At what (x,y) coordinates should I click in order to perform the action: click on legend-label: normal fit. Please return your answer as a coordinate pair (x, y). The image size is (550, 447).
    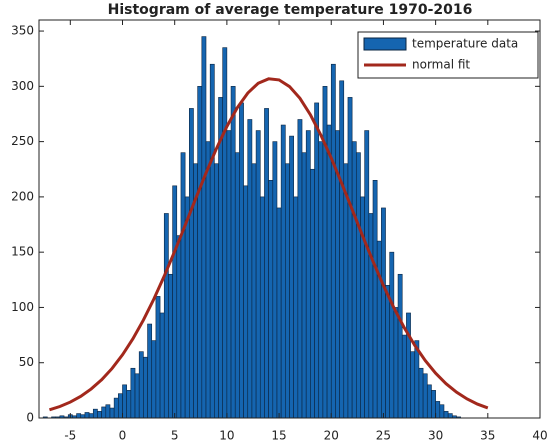
    Looking at the image, I should click on (441, 65).